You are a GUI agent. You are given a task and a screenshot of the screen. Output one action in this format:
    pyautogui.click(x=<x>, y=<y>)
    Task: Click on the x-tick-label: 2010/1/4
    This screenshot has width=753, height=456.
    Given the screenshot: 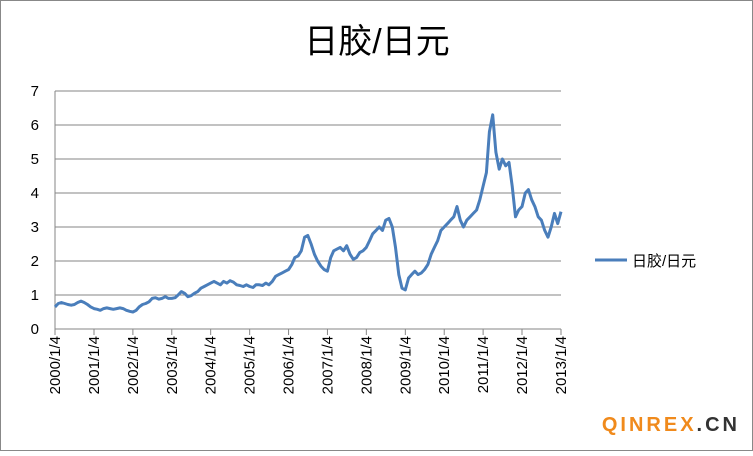 What is the action you would take?
    pyautogui.click(x=444, y=365)
    